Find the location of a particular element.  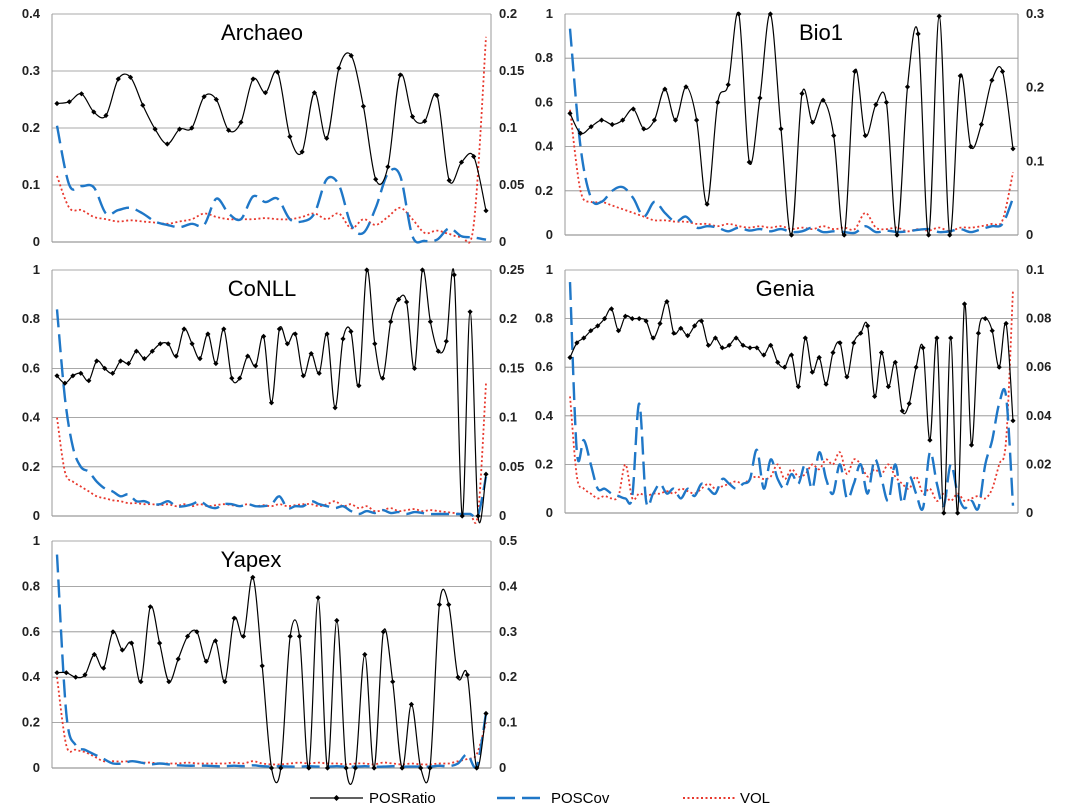

y2-tick-label: 0 is located at coordinates (502, 767).